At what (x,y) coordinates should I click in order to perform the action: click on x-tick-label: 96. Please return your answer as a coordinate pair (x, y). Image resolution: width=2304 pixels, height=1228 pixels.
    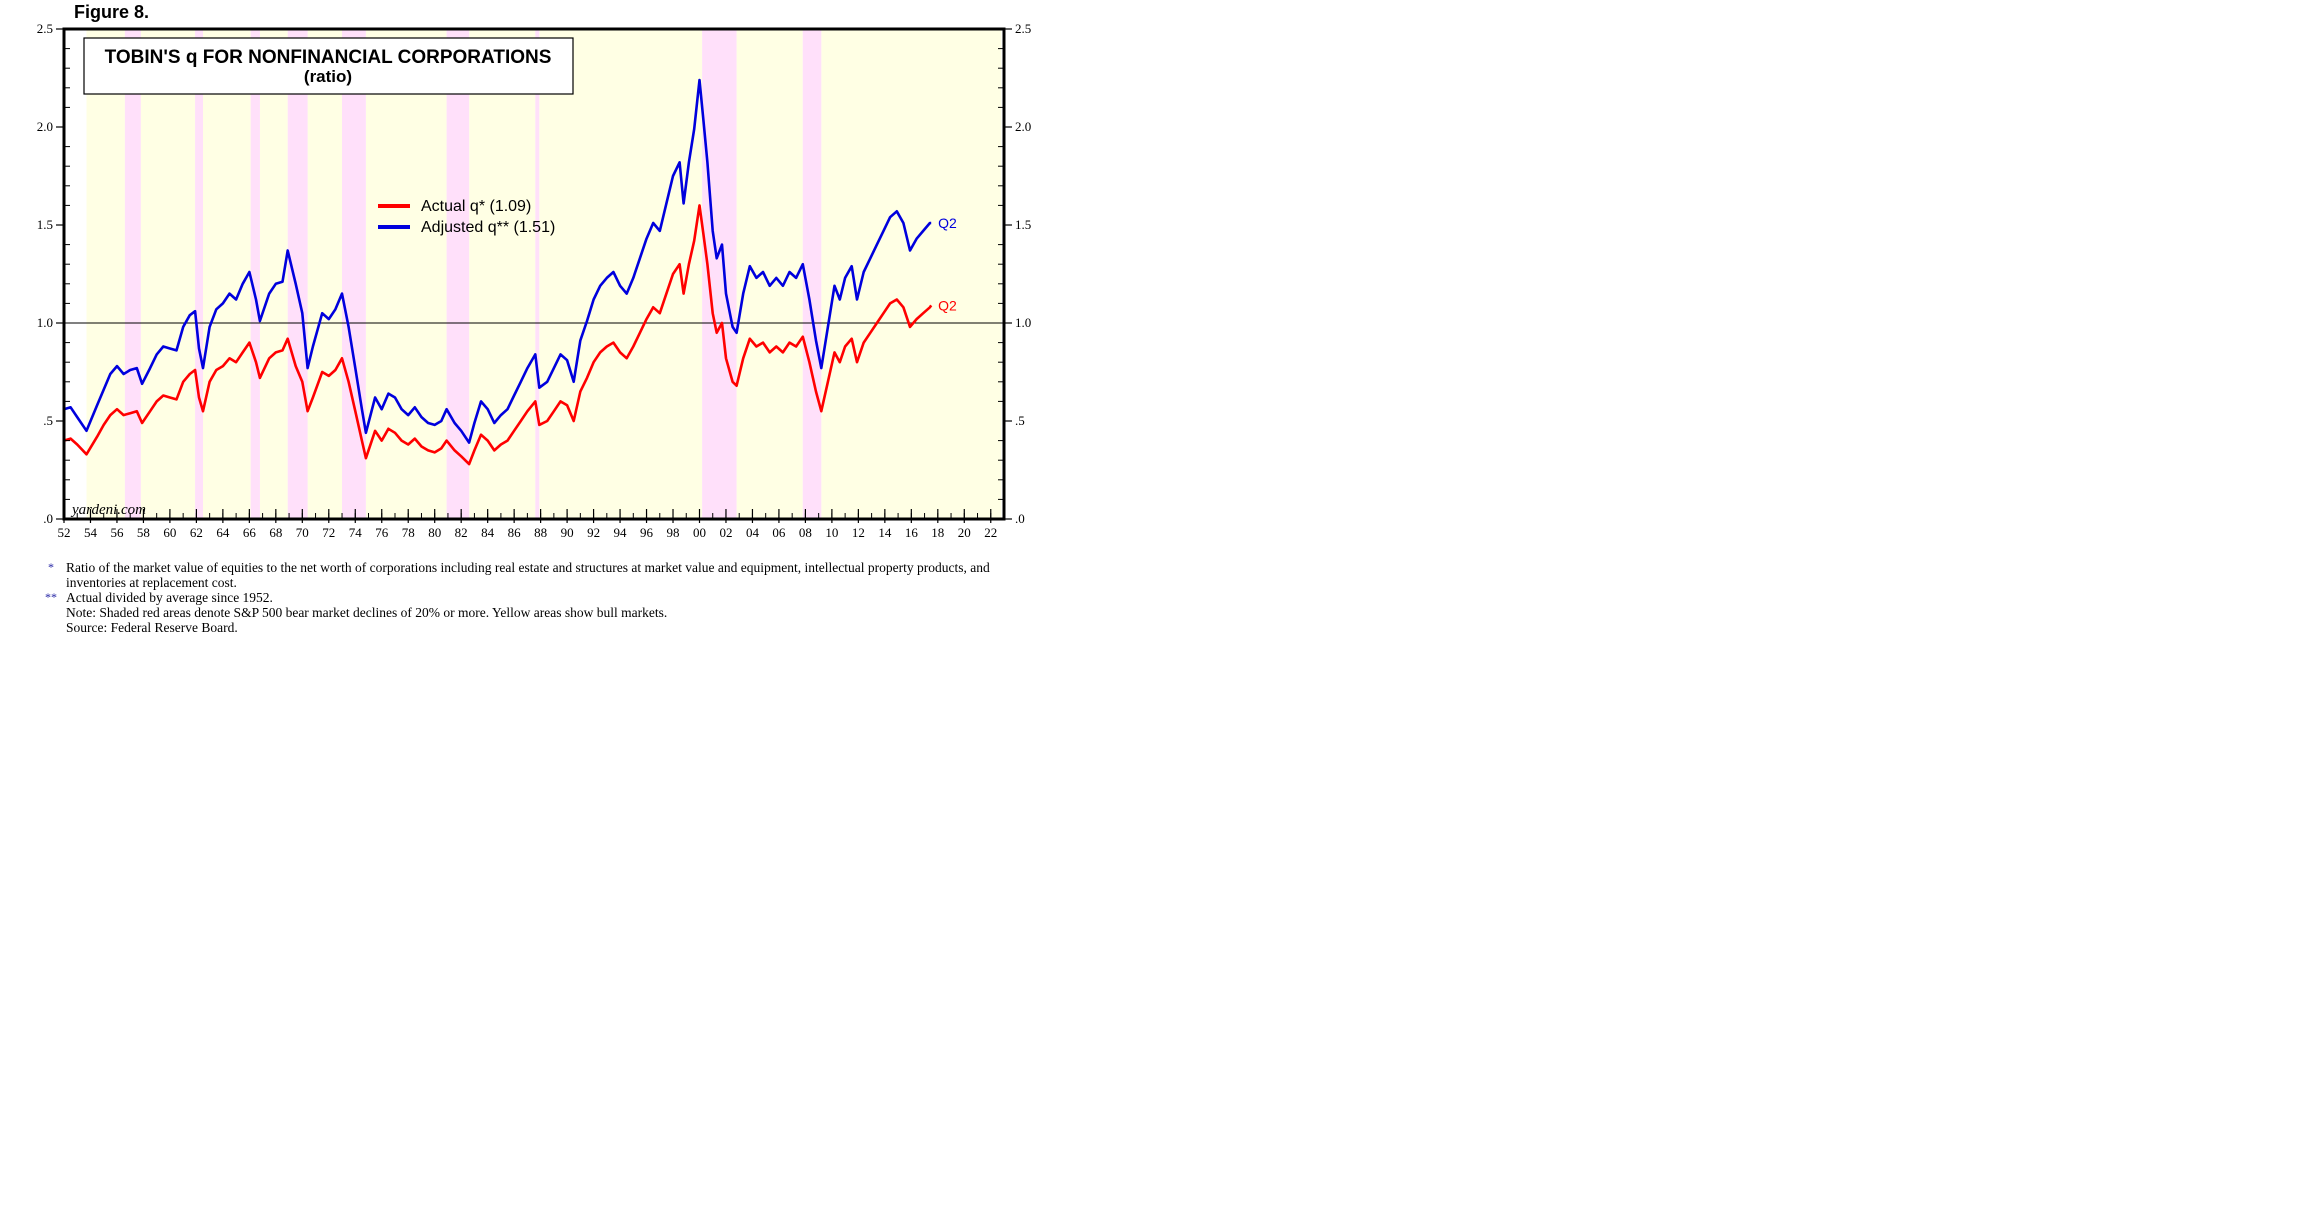
    Looking at the image, I should click on (647, 532).